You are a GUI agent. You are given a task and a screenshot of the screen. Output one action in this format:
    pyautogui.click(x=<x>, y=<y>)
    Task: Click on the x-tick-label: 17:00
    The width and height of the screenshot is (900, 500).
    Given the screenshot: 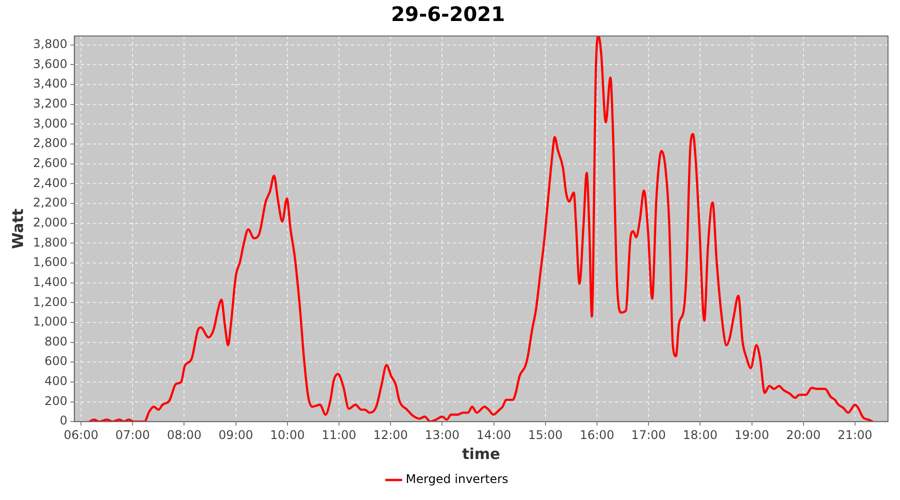 What is the action you would take?
    pyautogui.click(x=648, y=435)
    